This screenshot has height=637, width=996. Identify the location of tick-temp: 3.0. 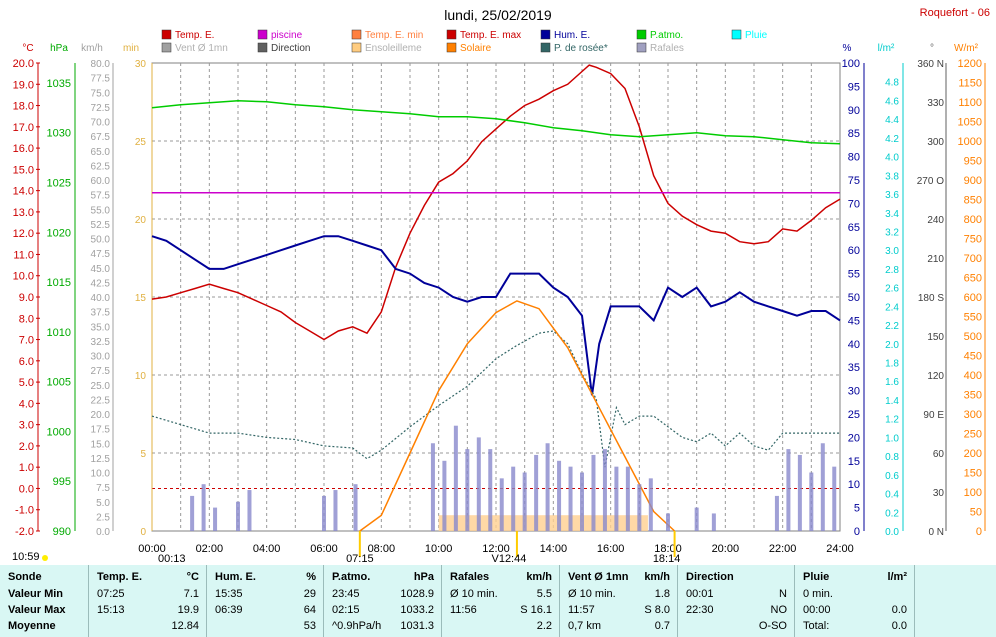
(26, 426).